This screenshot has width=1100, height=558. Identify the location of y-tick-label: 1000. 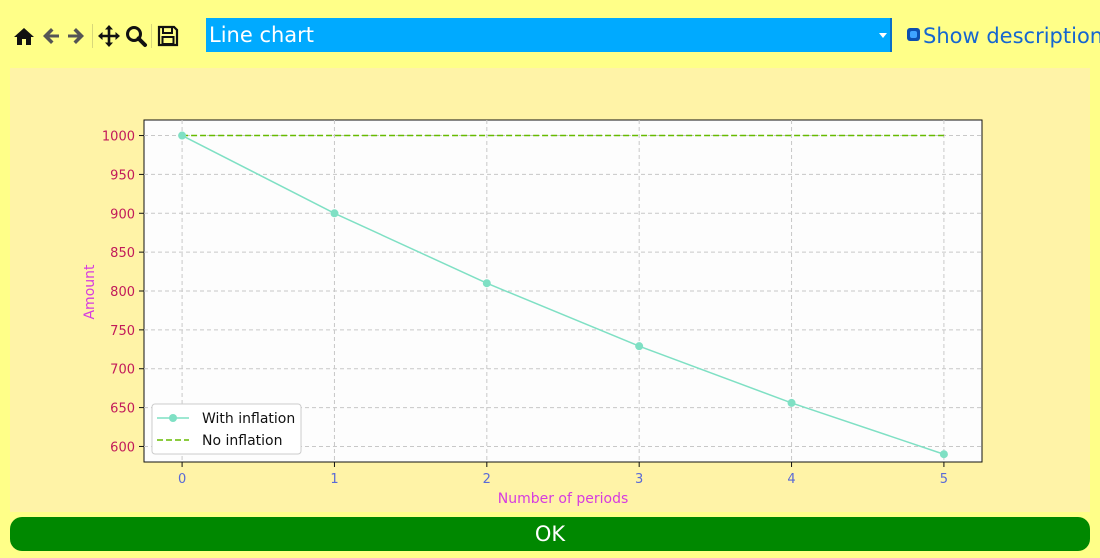
(118, 137).